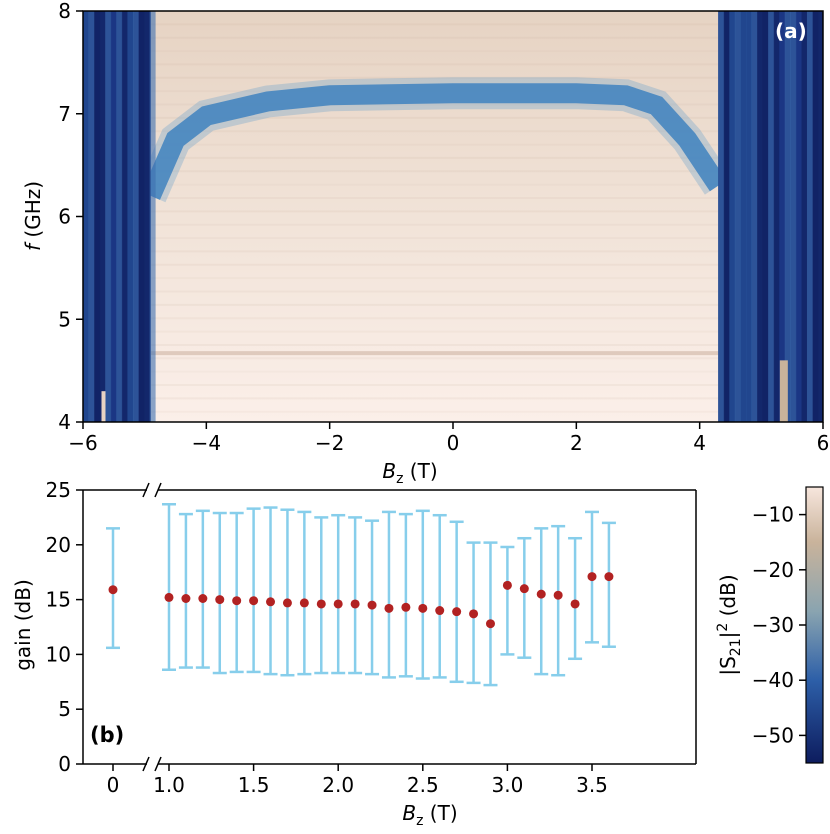  What do you see at coordinates (64, 764) in the screenshot?
I see `panel-b-ytick-label: 0` at bounding box center [64, 764].